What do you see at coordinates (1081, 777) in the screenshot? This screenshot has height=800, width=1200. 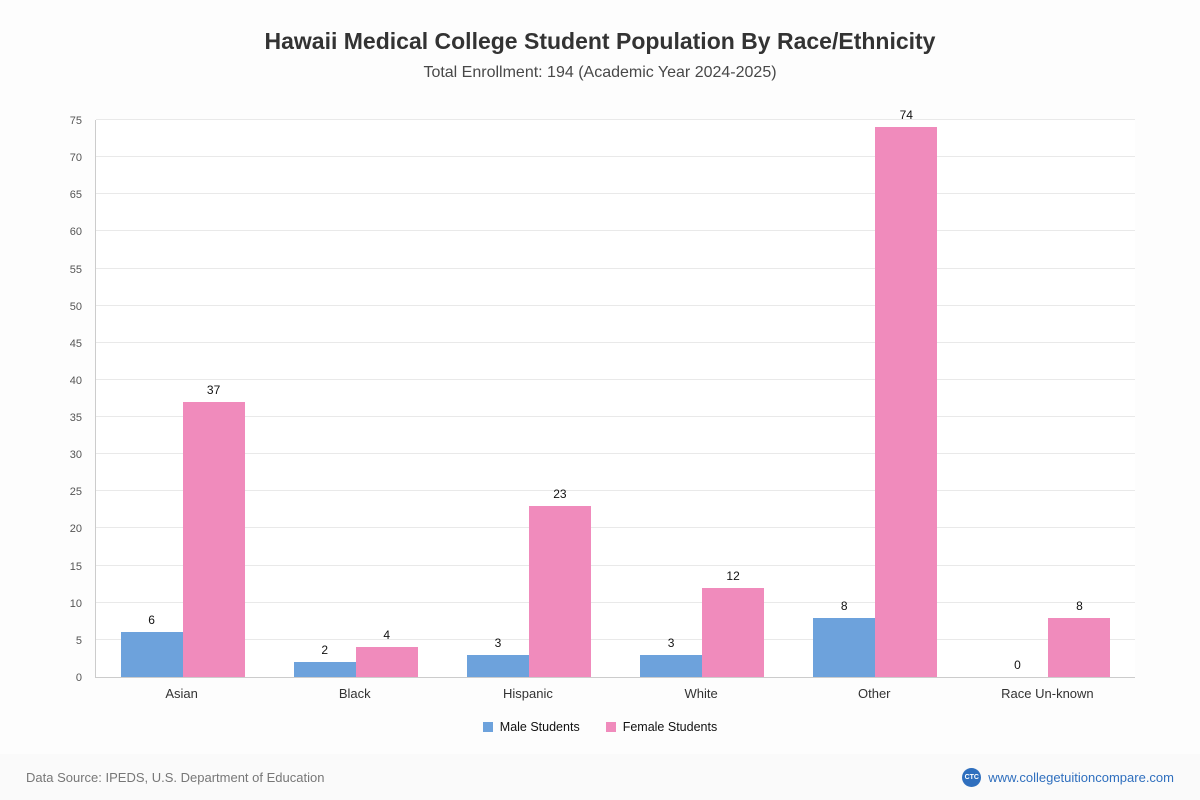 I see `site-url-text: www.collegetuitioncompare.com` at bounding box center [1081, 777].